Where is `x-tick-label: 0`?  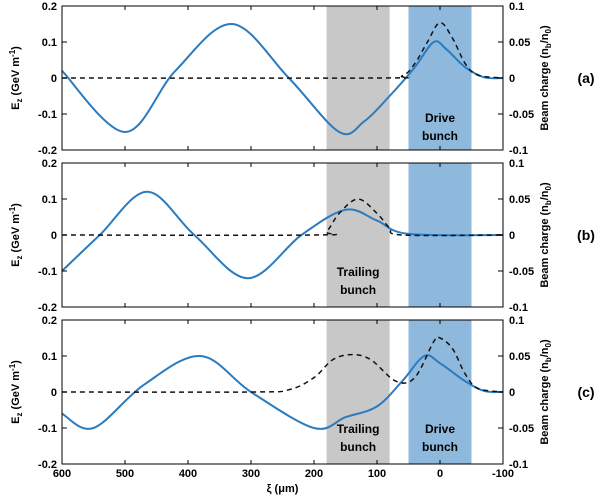
x-tick-label: 0 is located at coordinates (440, 474).